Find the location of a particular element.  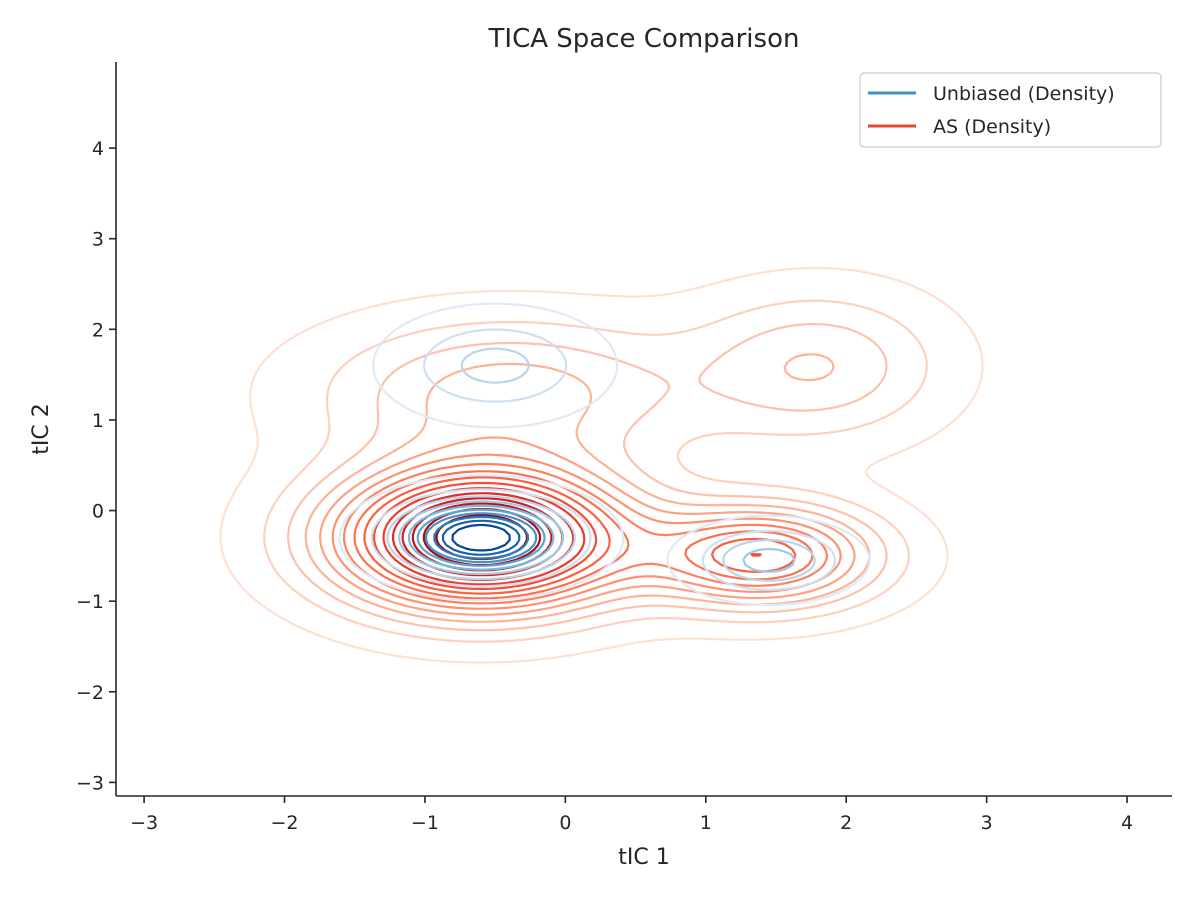

x-tick-label: −3 is located at coordinates (144, 823).